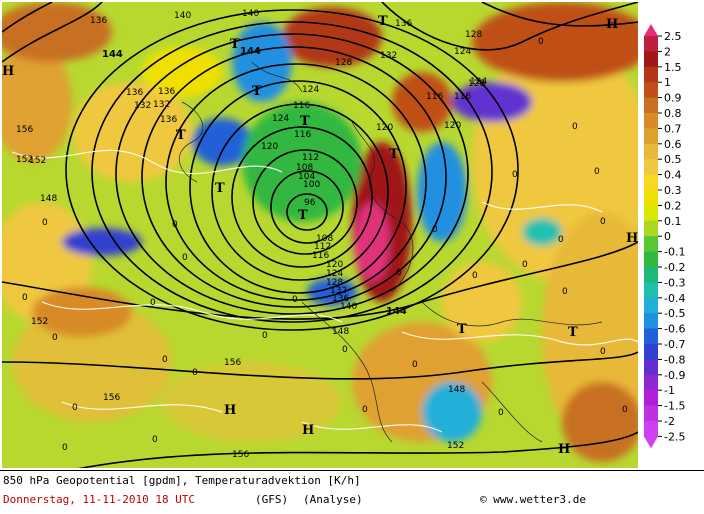  I want to click on legend-label: 0.1, so click(673, 221).